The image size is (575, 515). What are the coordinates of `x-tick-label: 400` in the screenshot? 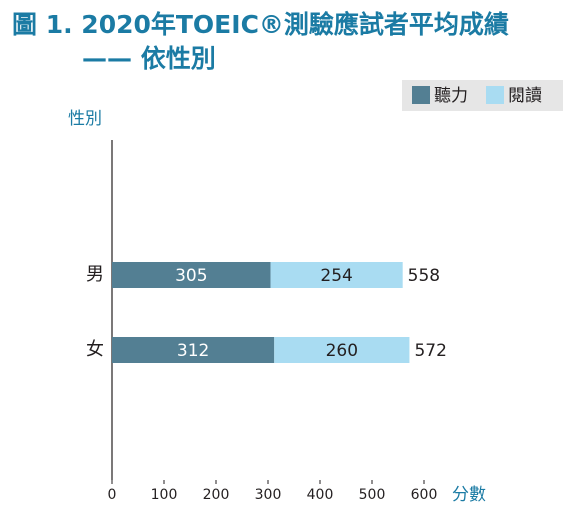 It's located at (320, 495).